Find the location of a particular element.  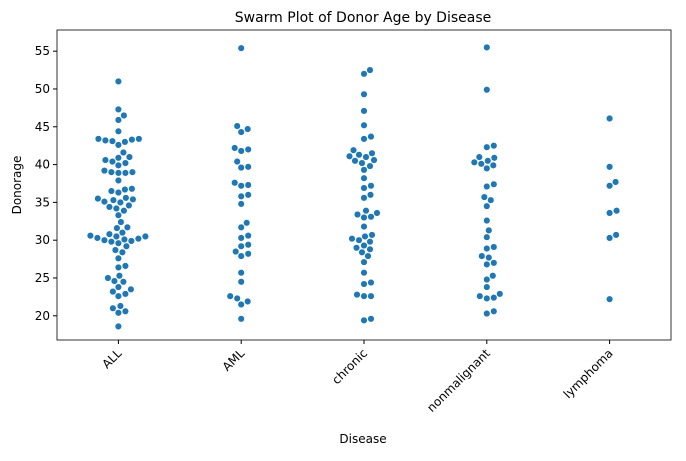

y-tick-label: 45 is located at coordinates (42, 127).